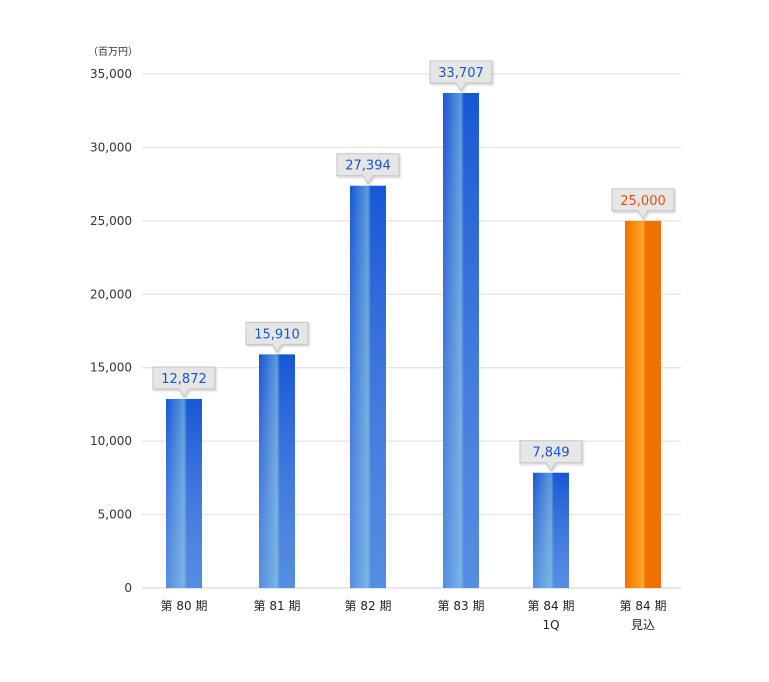  I want to click on data-label: 33,707, so click(461, 73).